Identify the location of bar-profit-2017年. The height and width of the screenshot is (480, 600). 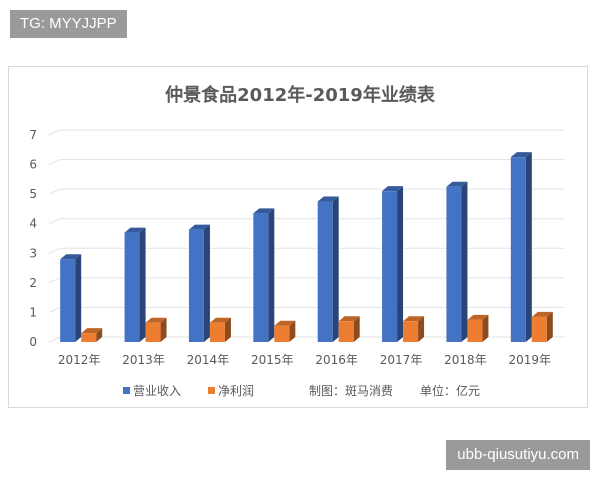
(414, 329).